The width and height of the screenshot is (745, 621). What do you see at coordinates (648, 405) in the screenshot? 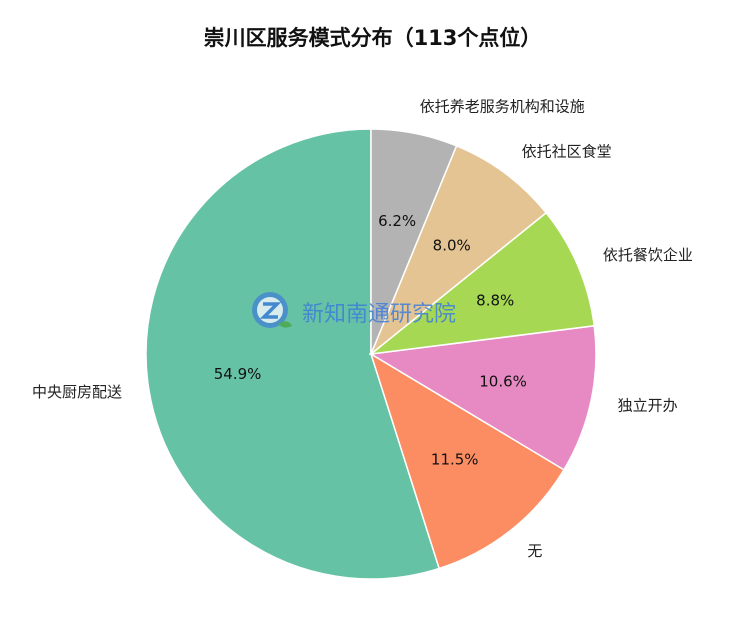
I see `slice-category-label: 独立开办` at bounding box center [648, 405].